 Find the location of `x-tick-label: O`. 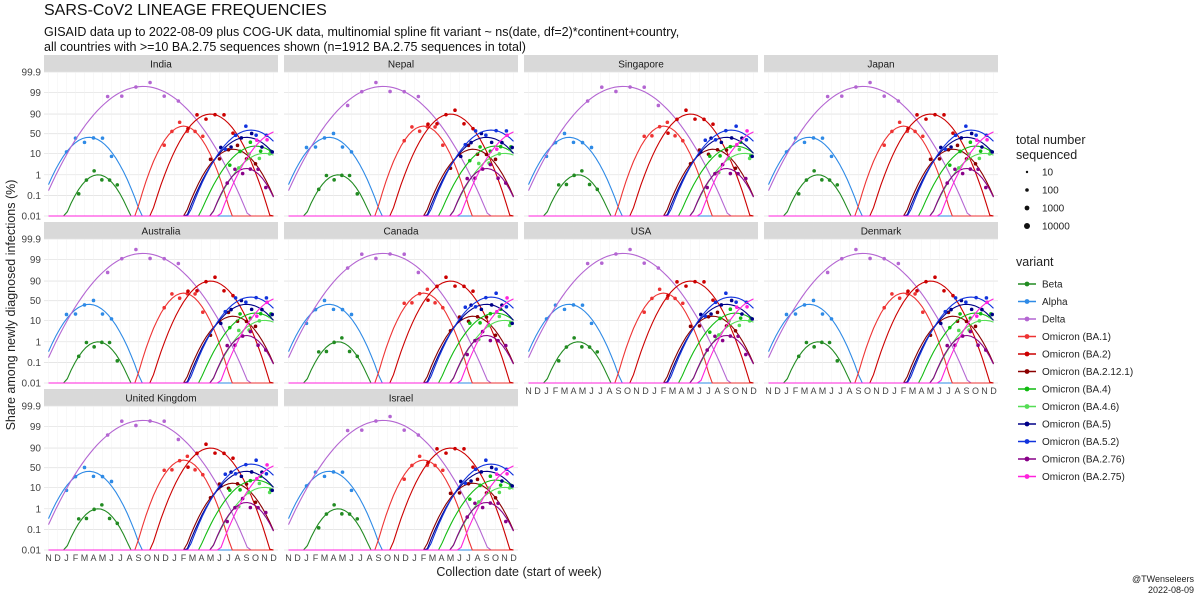

x-tick-label: O is located at coordinates (495, 558).